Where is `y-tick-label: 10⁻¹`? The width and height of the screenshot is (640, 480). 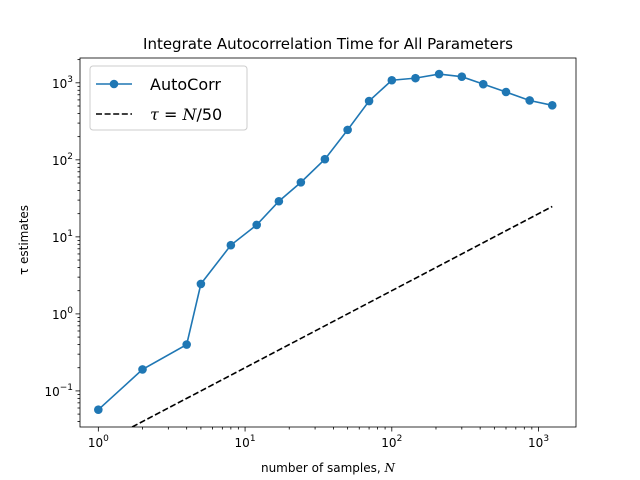
y-tick-label: 10⁻¹ is located at coordinates (58, 391).